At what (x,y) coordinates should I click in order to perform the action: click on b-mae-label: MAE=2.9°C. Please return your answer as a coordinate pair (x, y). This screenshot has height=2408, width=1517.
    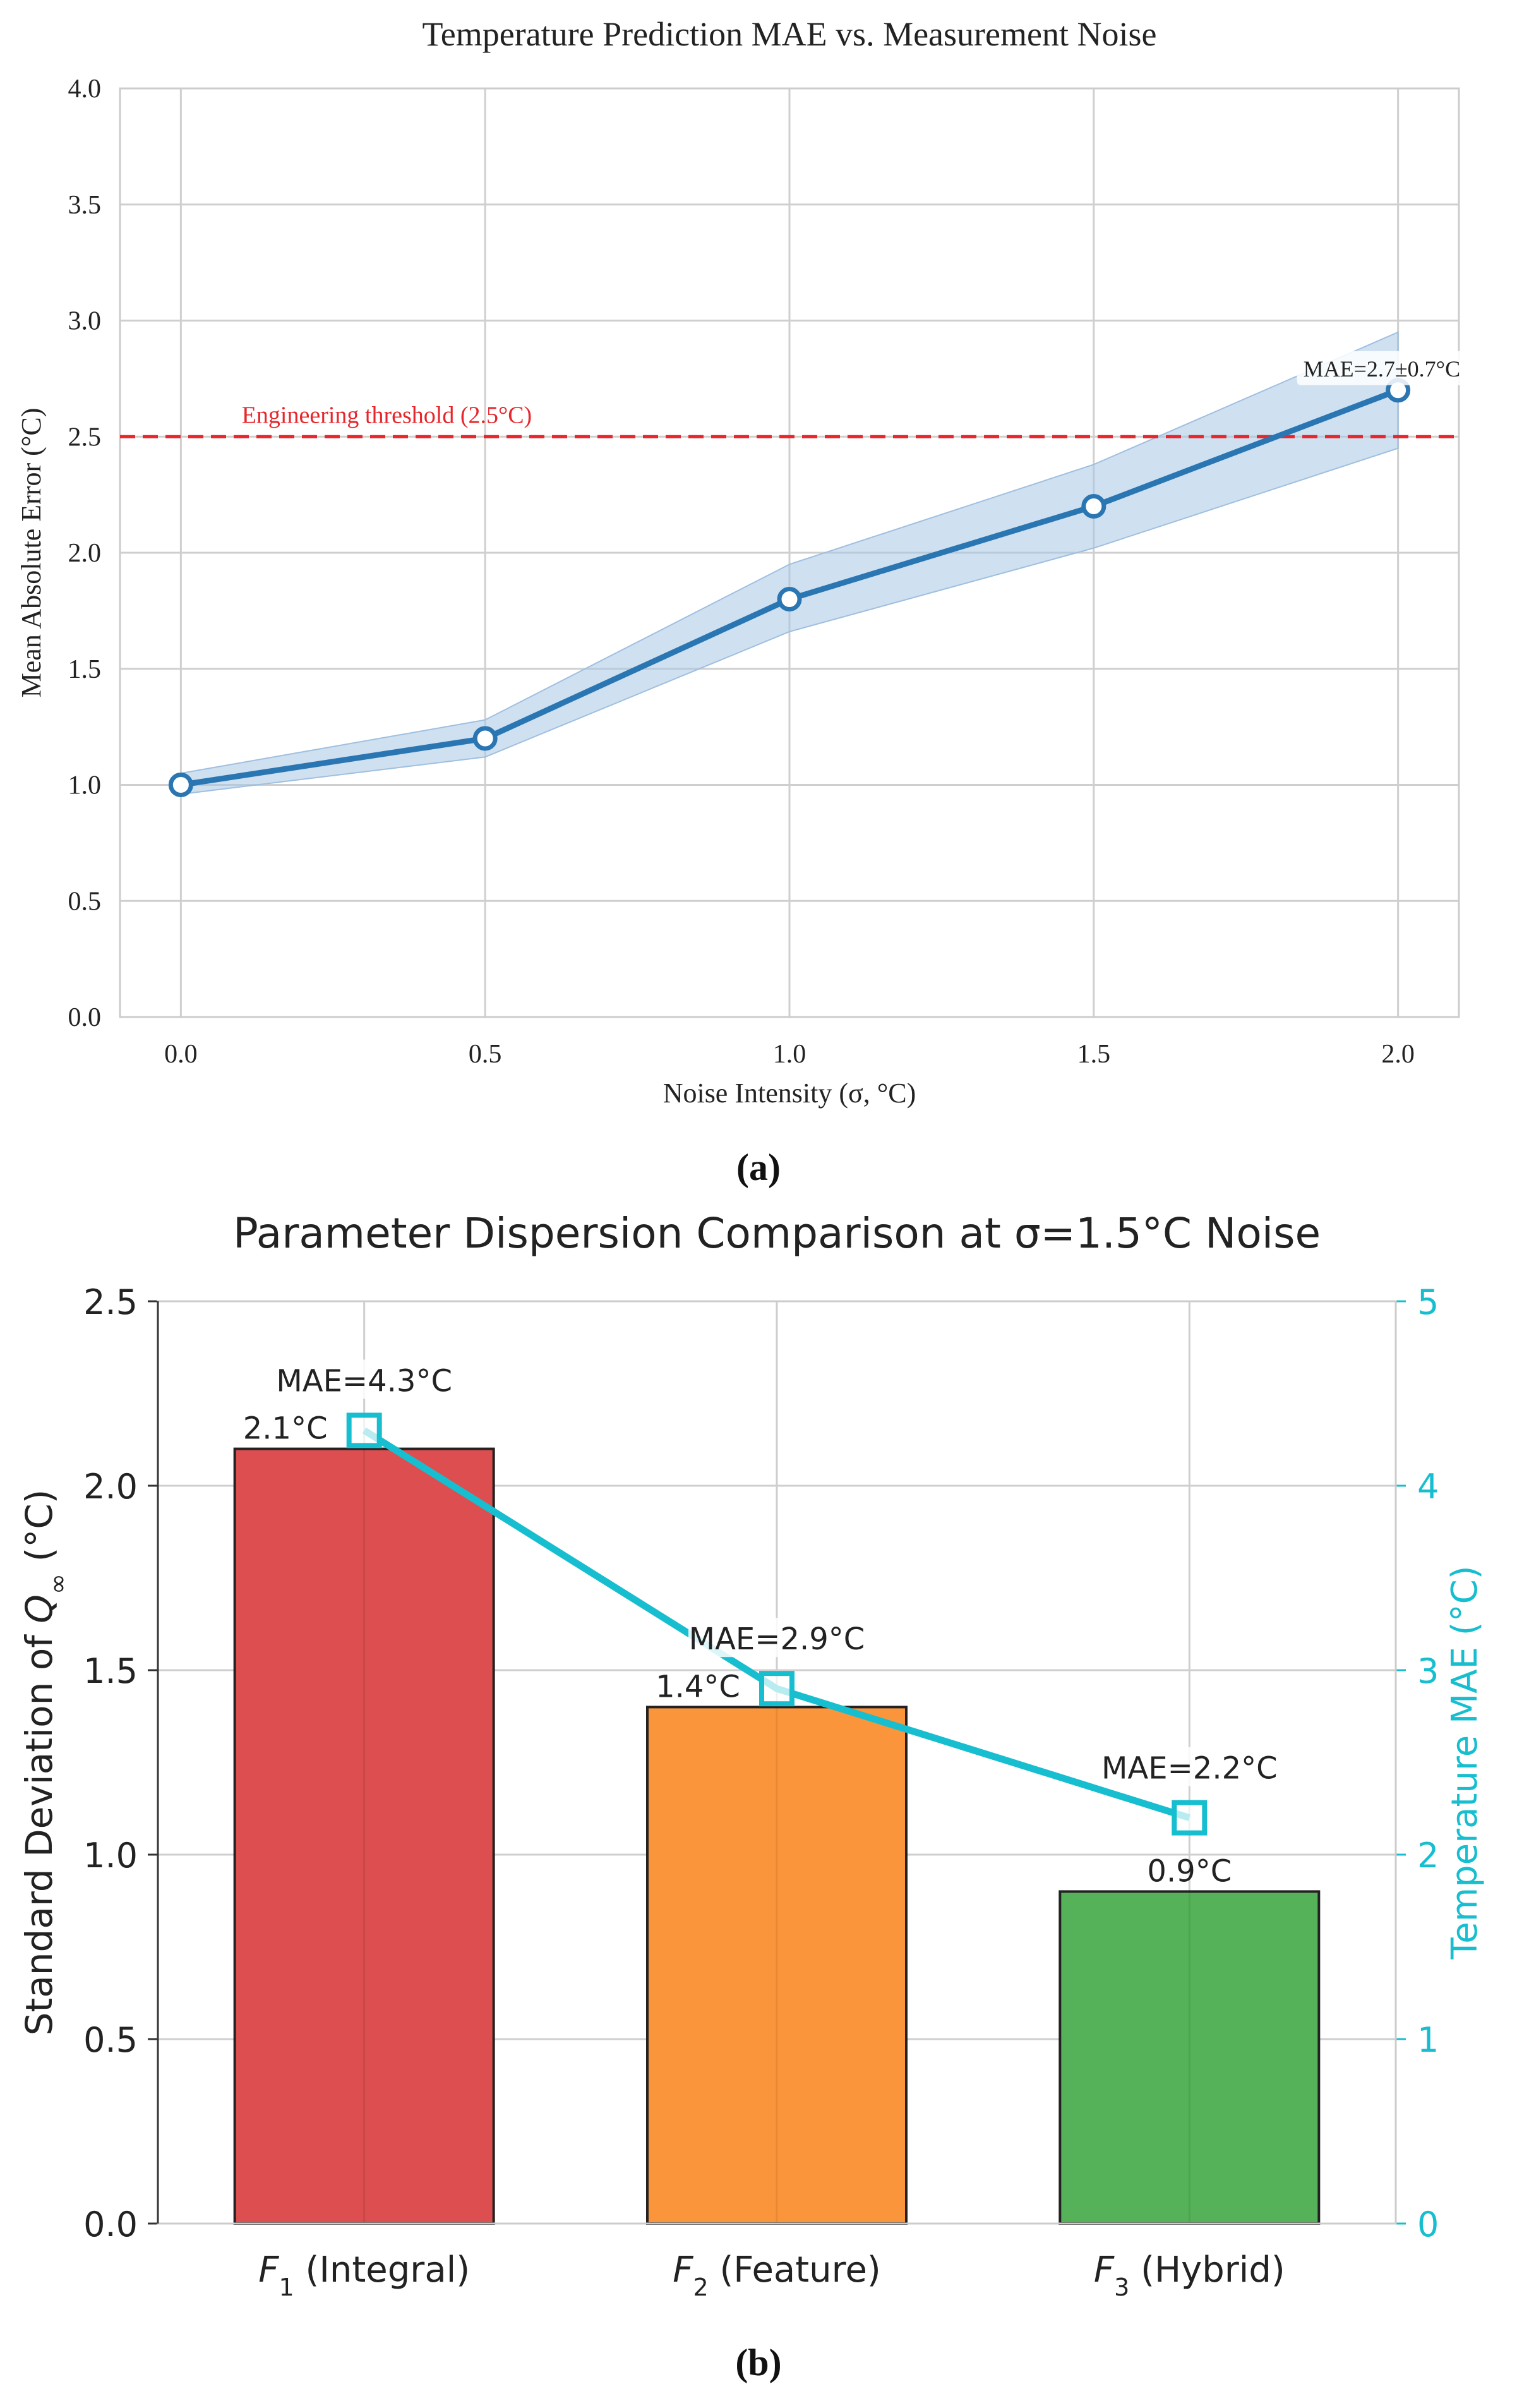
    Looking at the image, I should click on (777, 1639).